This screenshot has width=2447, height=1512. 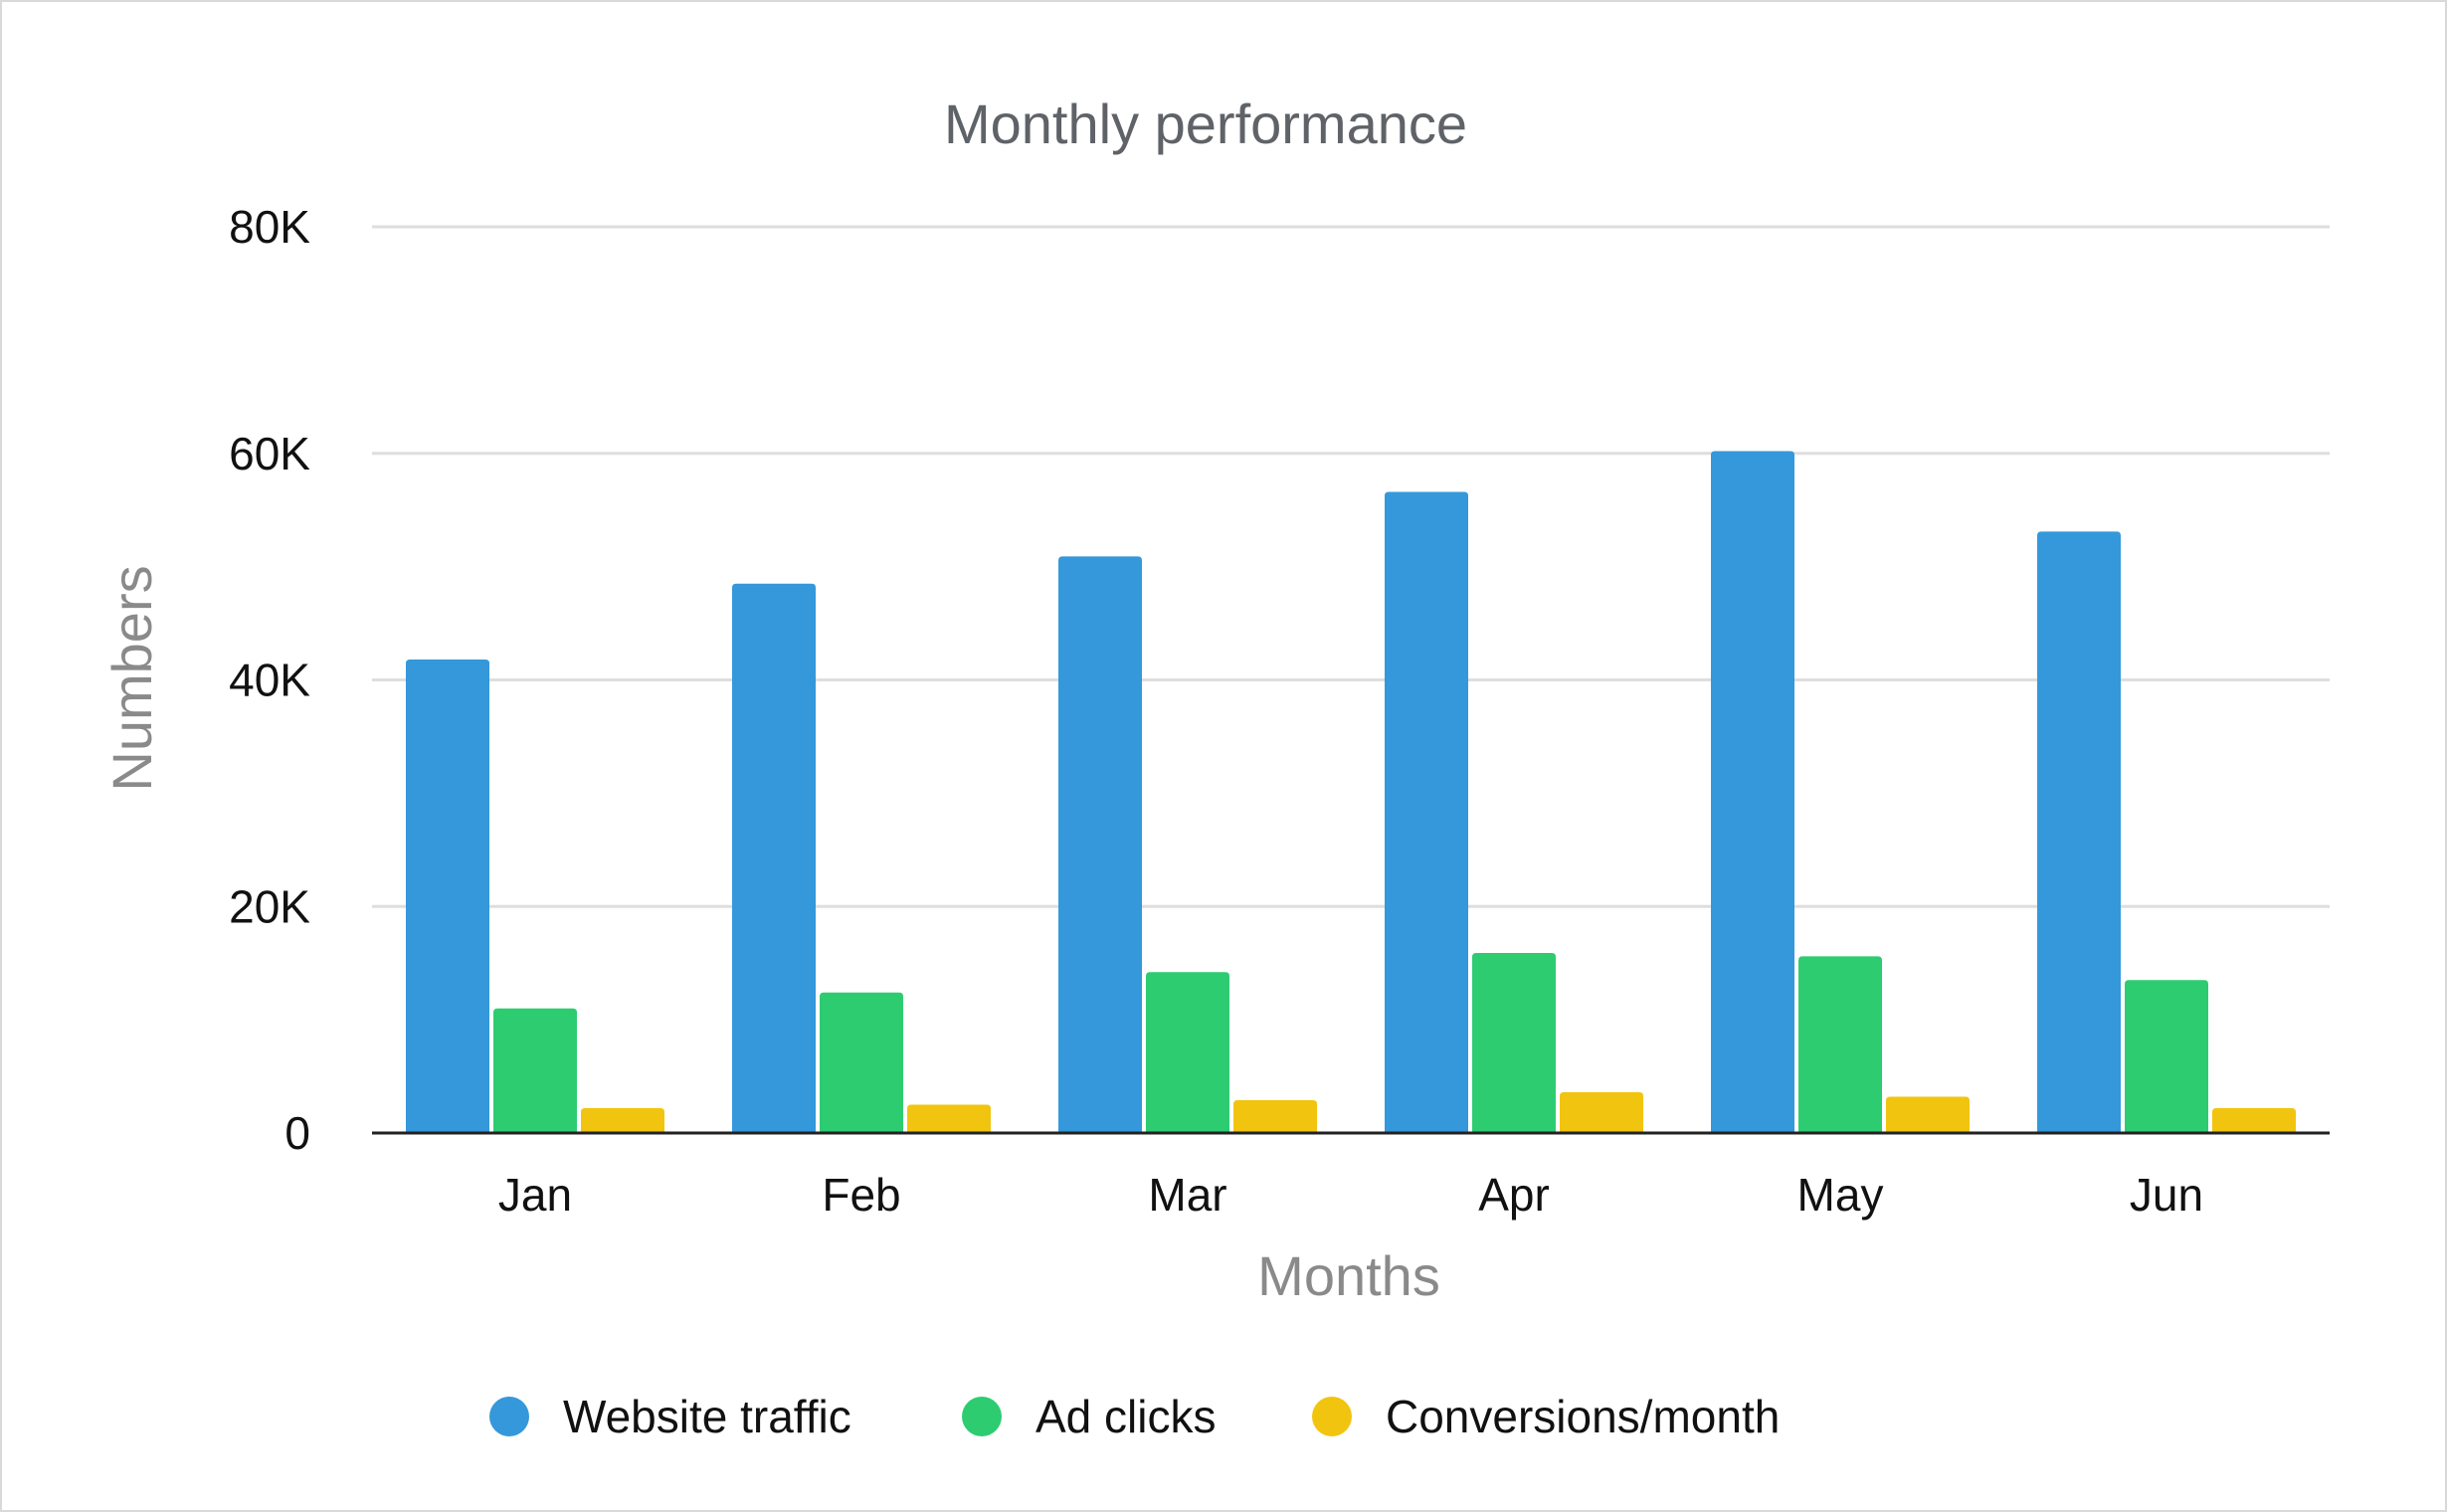 I want to click on y-tick-label: 40K, so click(x=269, y=680).